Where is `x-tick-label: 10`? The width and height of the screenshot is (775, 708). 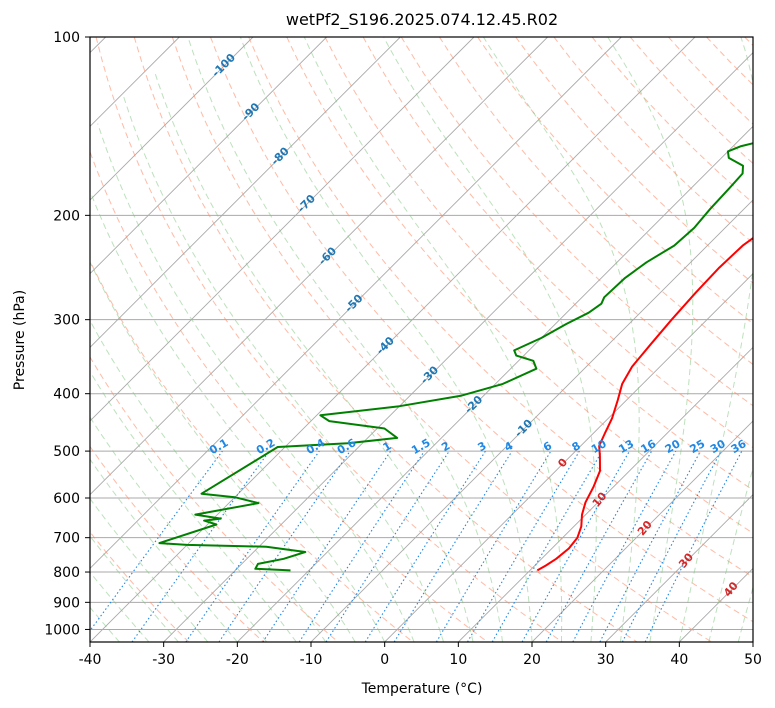 x-tick-label: 10 is located at coordinates (458, 660).